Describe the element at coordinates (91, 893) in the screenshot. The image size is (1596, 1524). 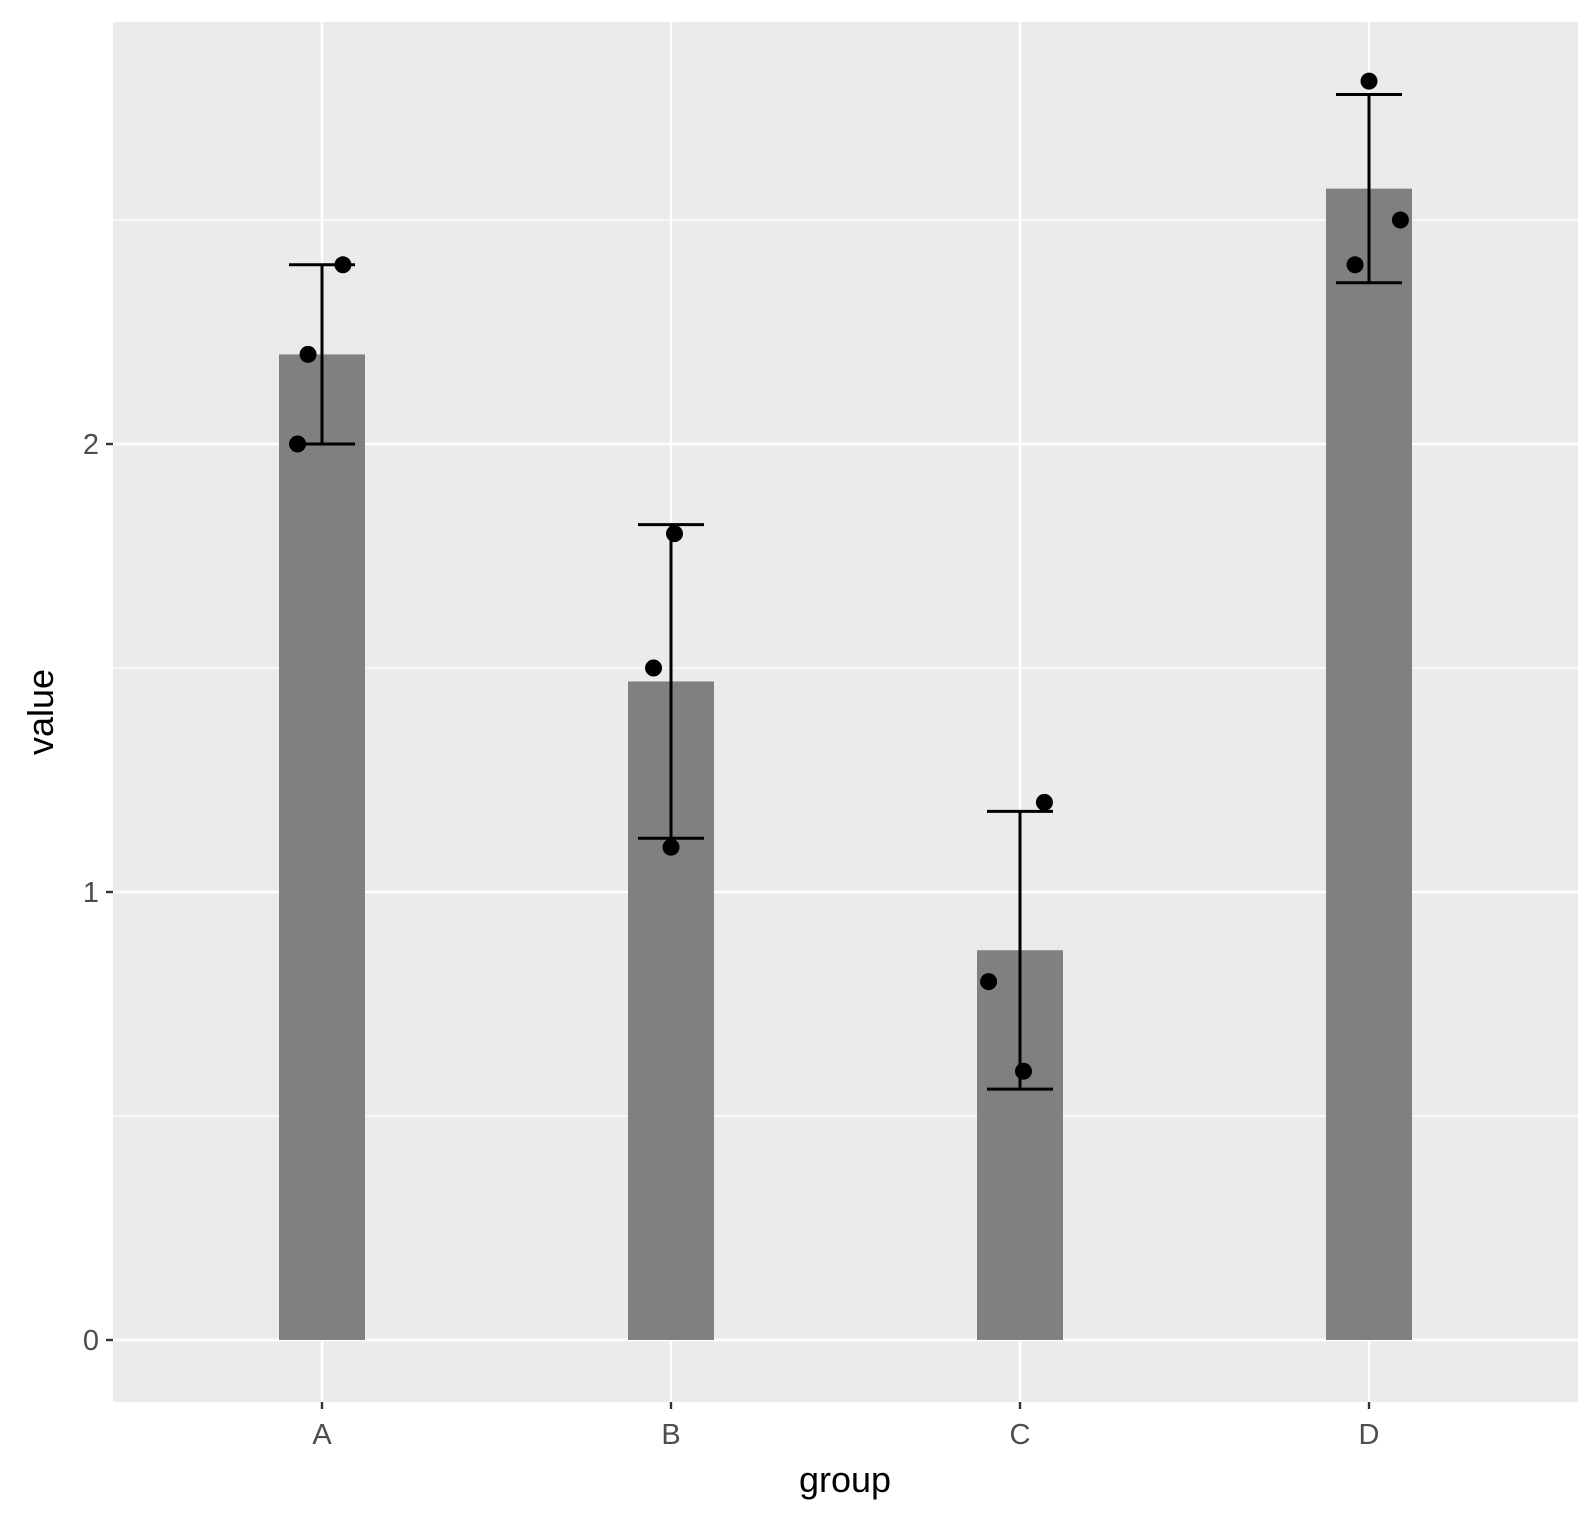
I see `y-tick-label: 1` at that location.